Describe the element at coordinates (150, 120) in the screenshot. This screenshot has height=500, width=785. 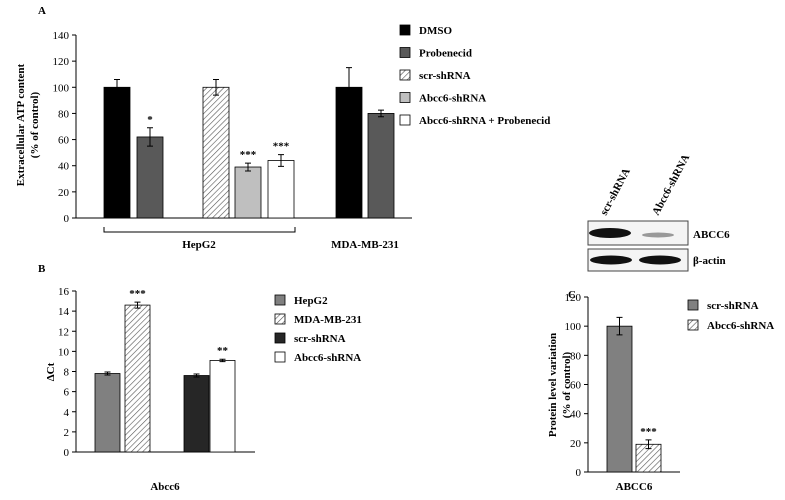
I see `significance: *` at that location.